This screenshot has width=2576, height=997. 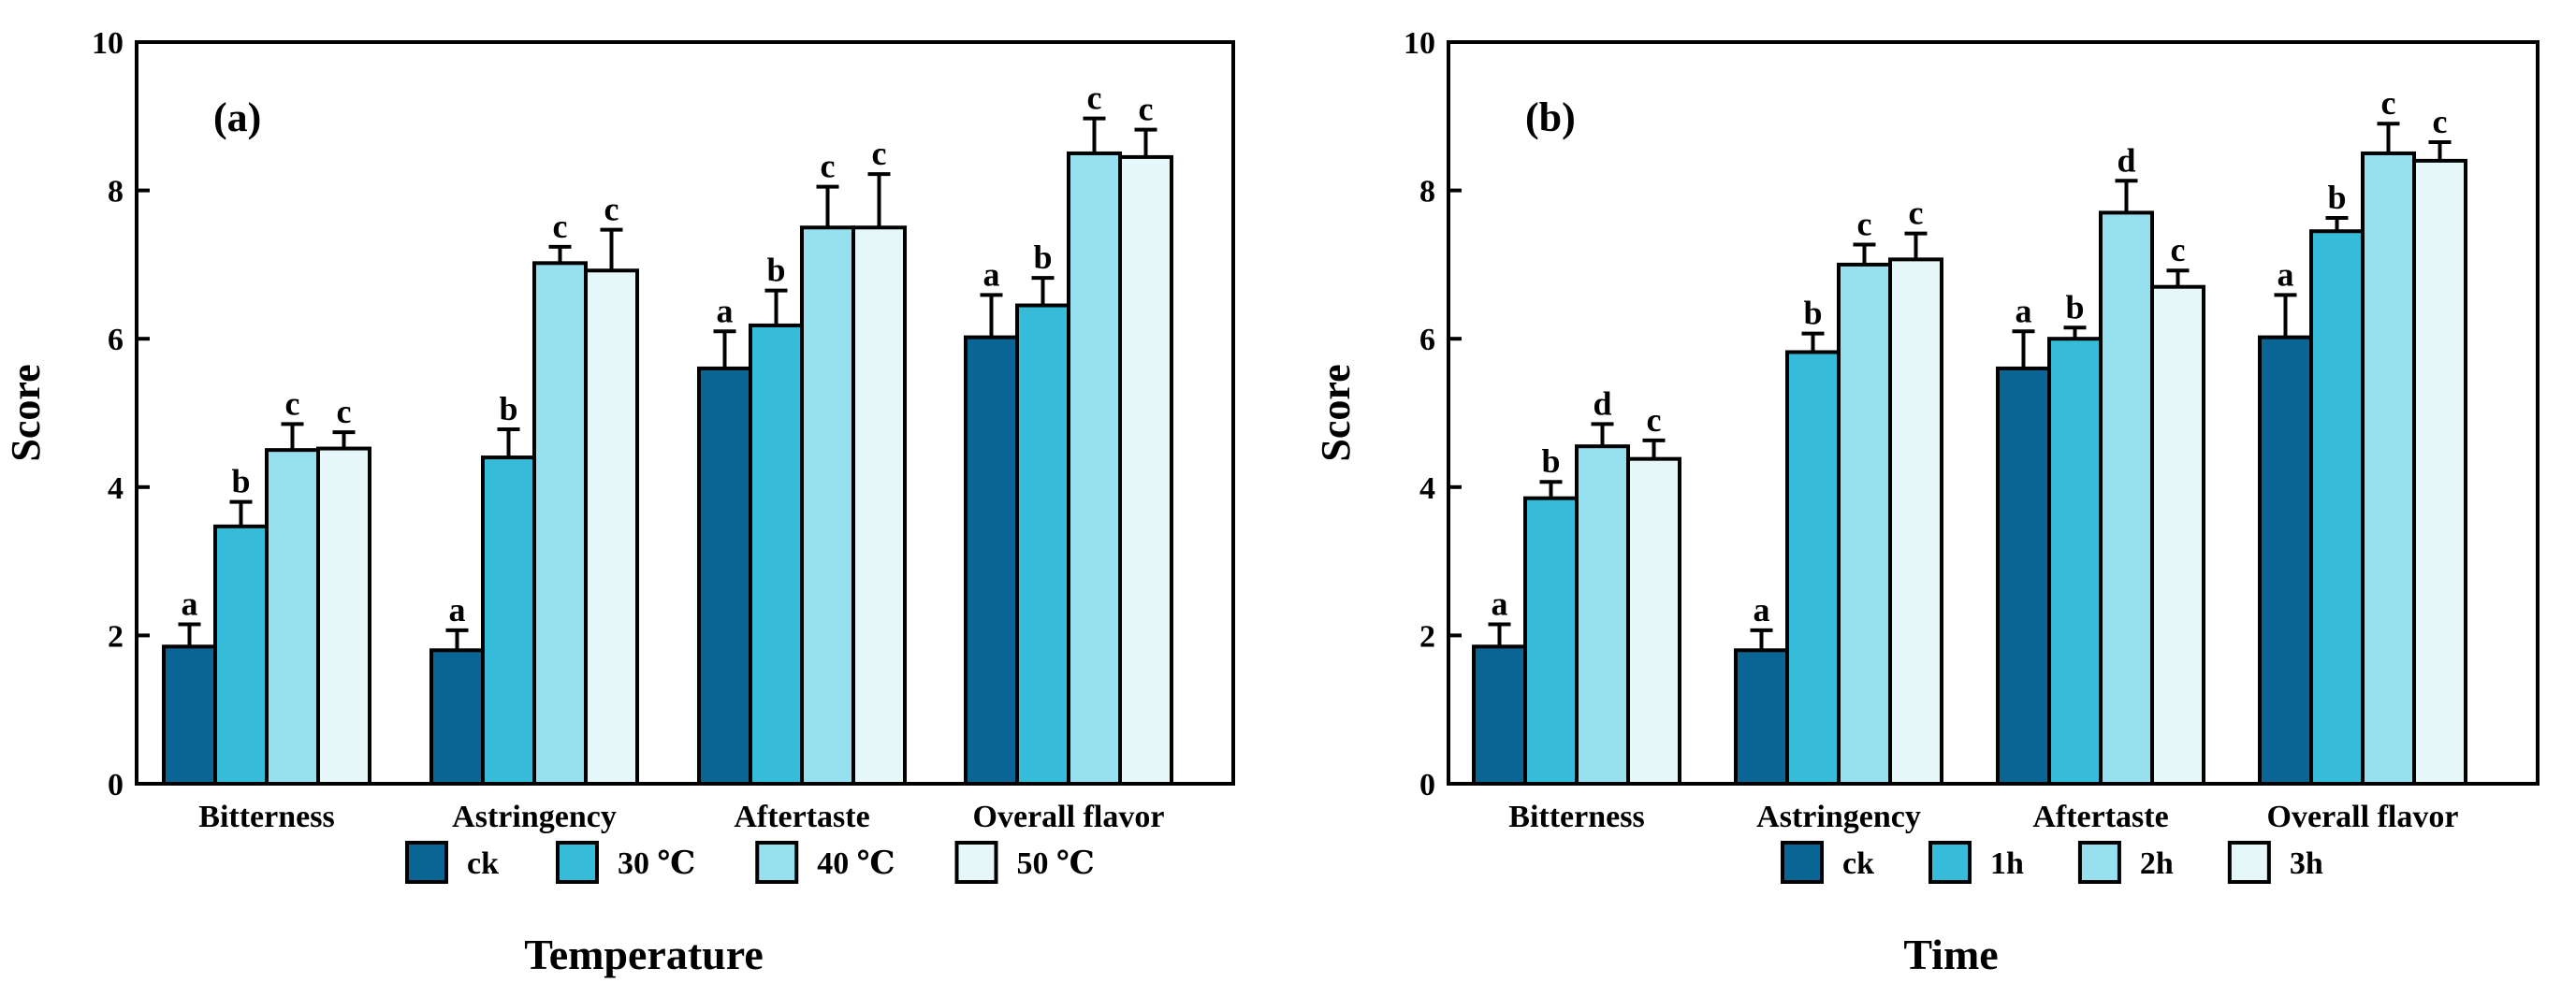 I want to click on bar-3h-overall-flavor, so click(x=2439, y=472).